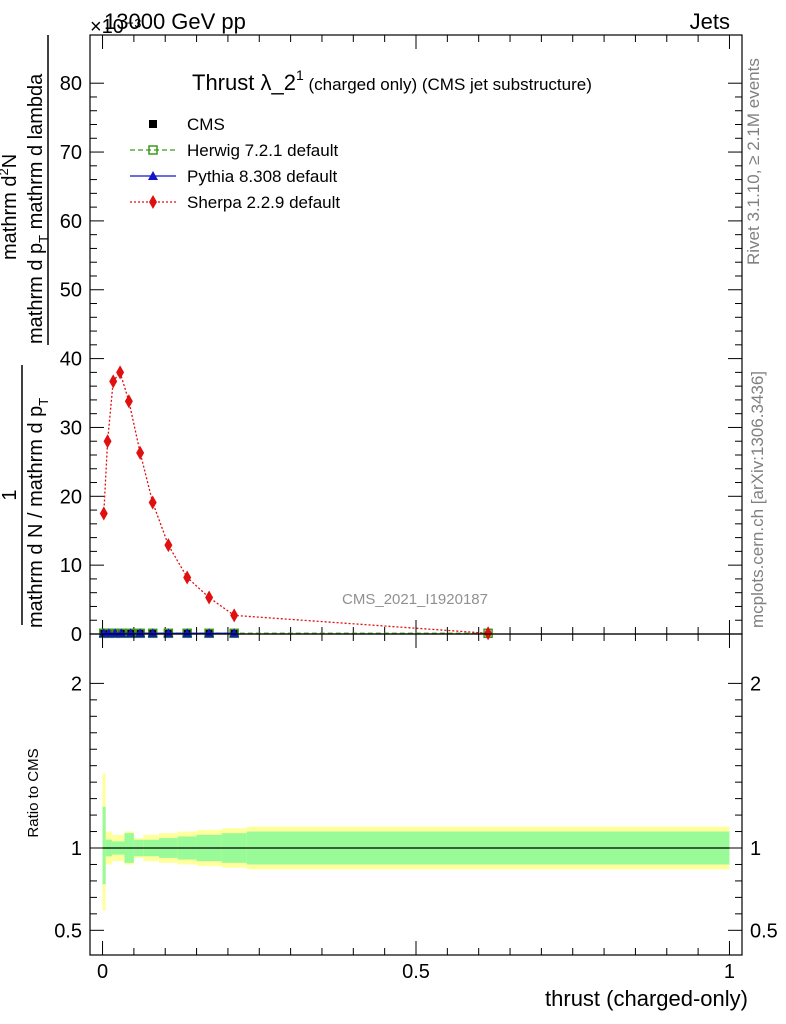  What do you see at coordinates (206, 124) in the screenshot?
I see `legend-label: CMS` at bounding box center [206, 124].